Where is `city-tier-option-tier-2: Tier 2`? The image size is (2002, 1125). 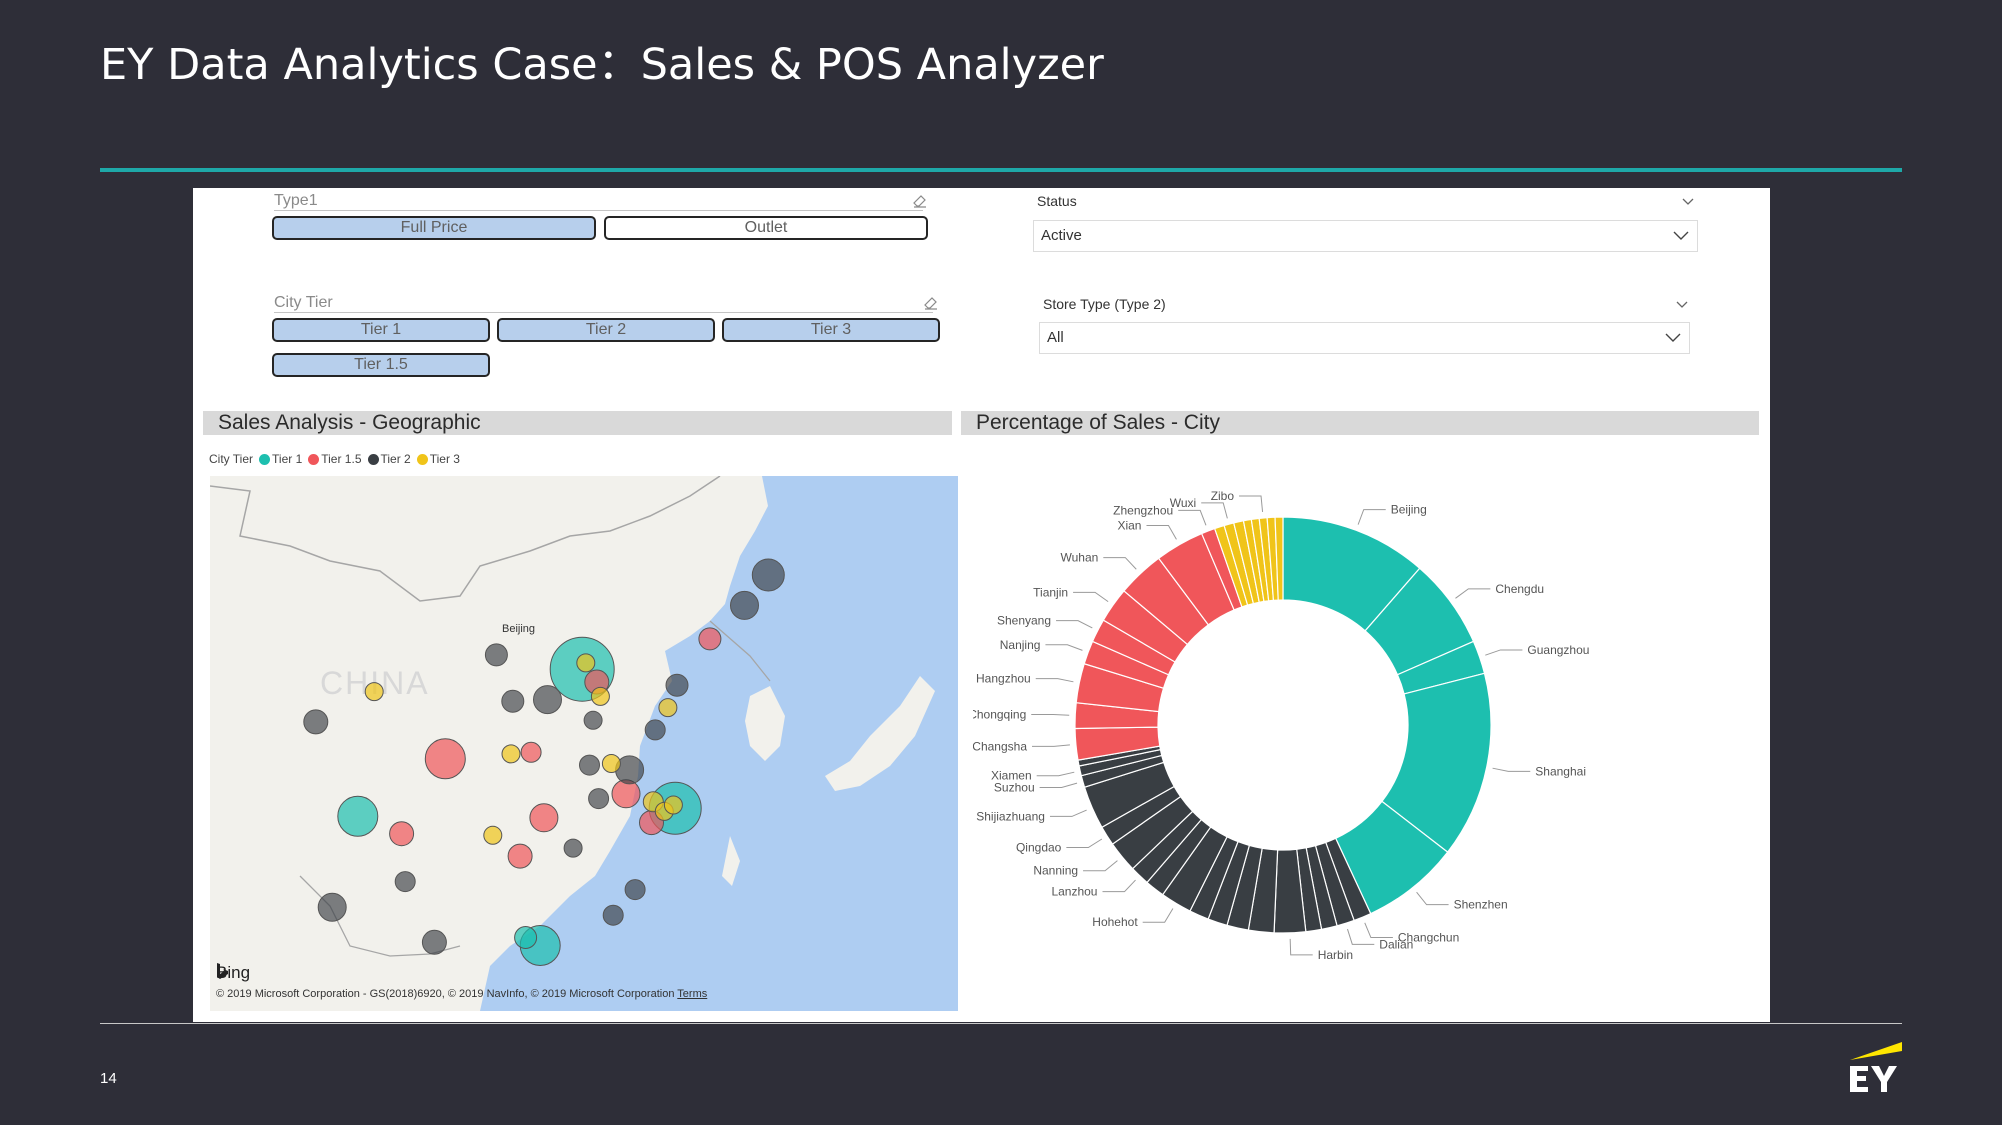 city-tier-option-tier-2: Tier 2 is located at coordinates (606, 330).